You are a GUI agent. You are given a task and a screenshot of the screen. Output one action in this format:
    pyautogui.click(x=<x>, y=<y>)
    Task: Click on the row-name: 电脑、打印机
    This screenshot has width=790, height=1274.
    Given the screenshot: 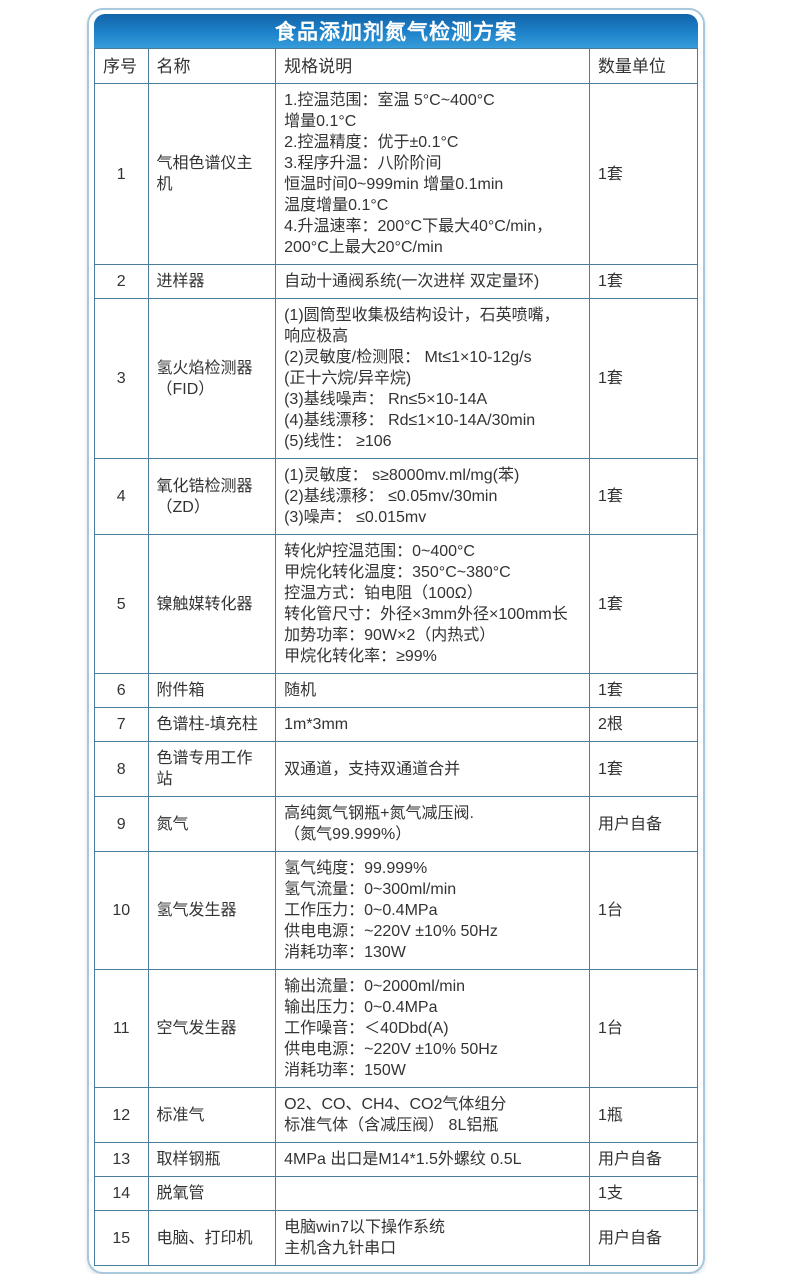 What is the action you would take?
    pyautogui.click(x=212, y=1238)
    